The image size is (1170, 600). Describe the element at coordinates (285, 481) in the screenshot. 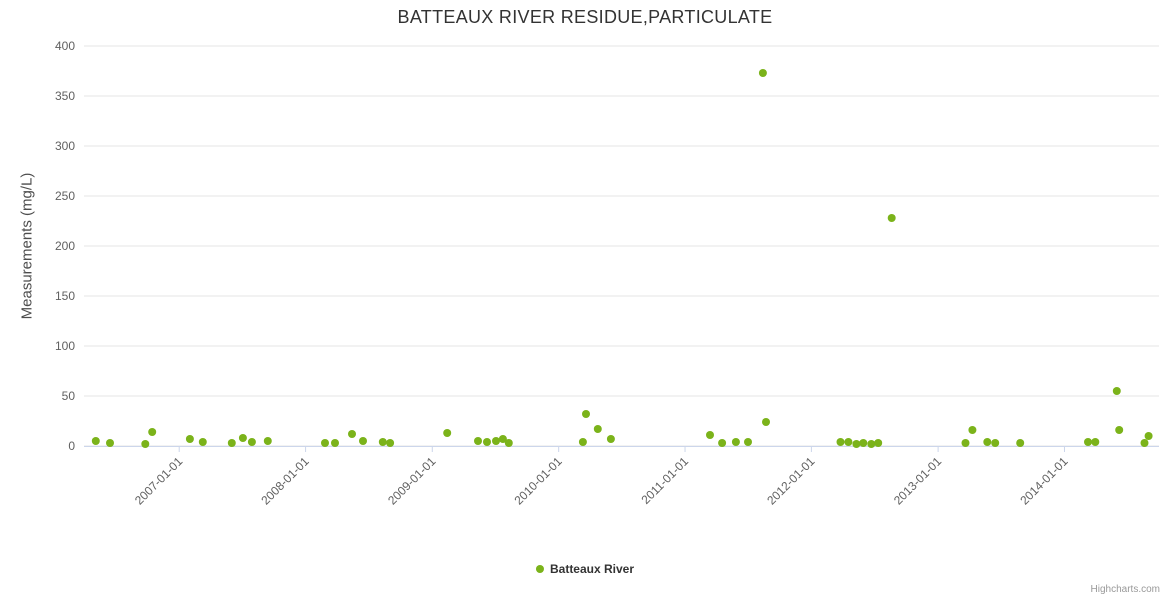

I see `x-axis-tick-label: 2008-01-01` at that location.